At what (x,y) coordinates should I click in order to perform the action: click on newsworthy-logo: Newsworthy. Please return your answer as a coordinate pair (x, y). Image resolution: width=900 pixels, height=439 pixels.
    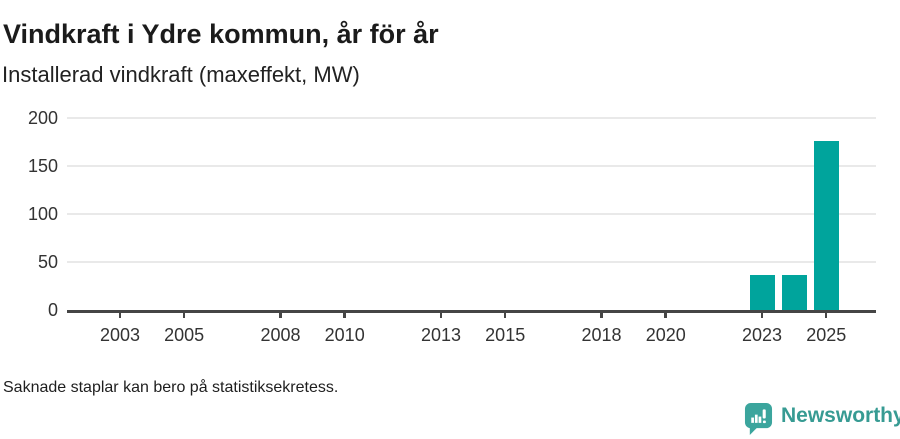
    Looking at the image, I should click on (822, 419).